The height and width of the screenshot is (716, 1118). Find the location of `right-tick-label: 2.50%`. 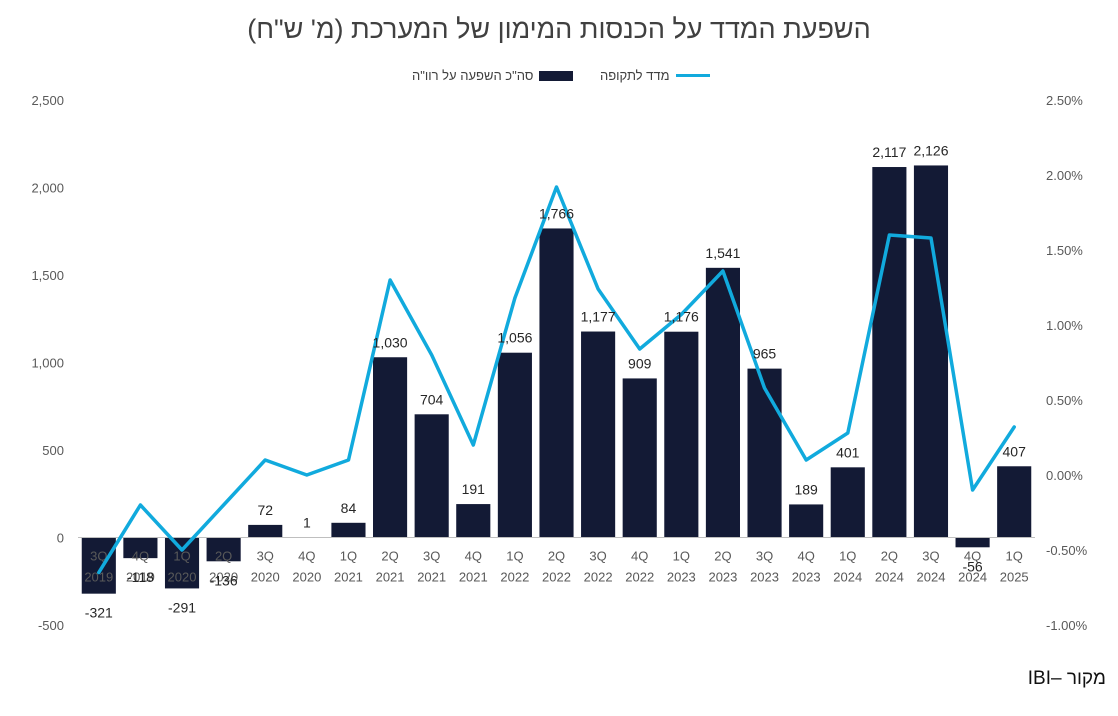

right-tick-label: 2.50% is located at coordinates (1064, 100).